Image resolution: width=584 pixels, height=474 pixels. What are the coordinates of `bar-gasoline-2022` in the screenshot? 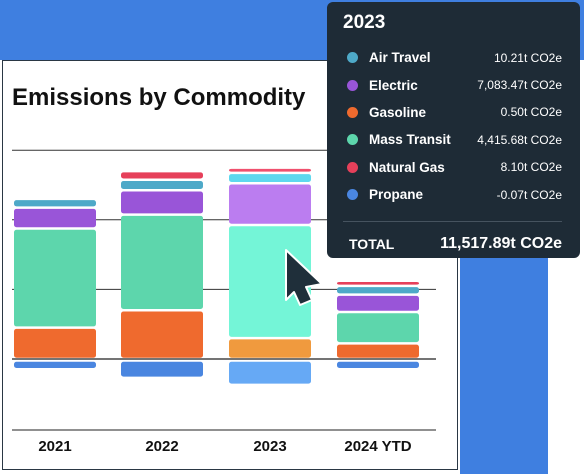 It's located at (162, 334).